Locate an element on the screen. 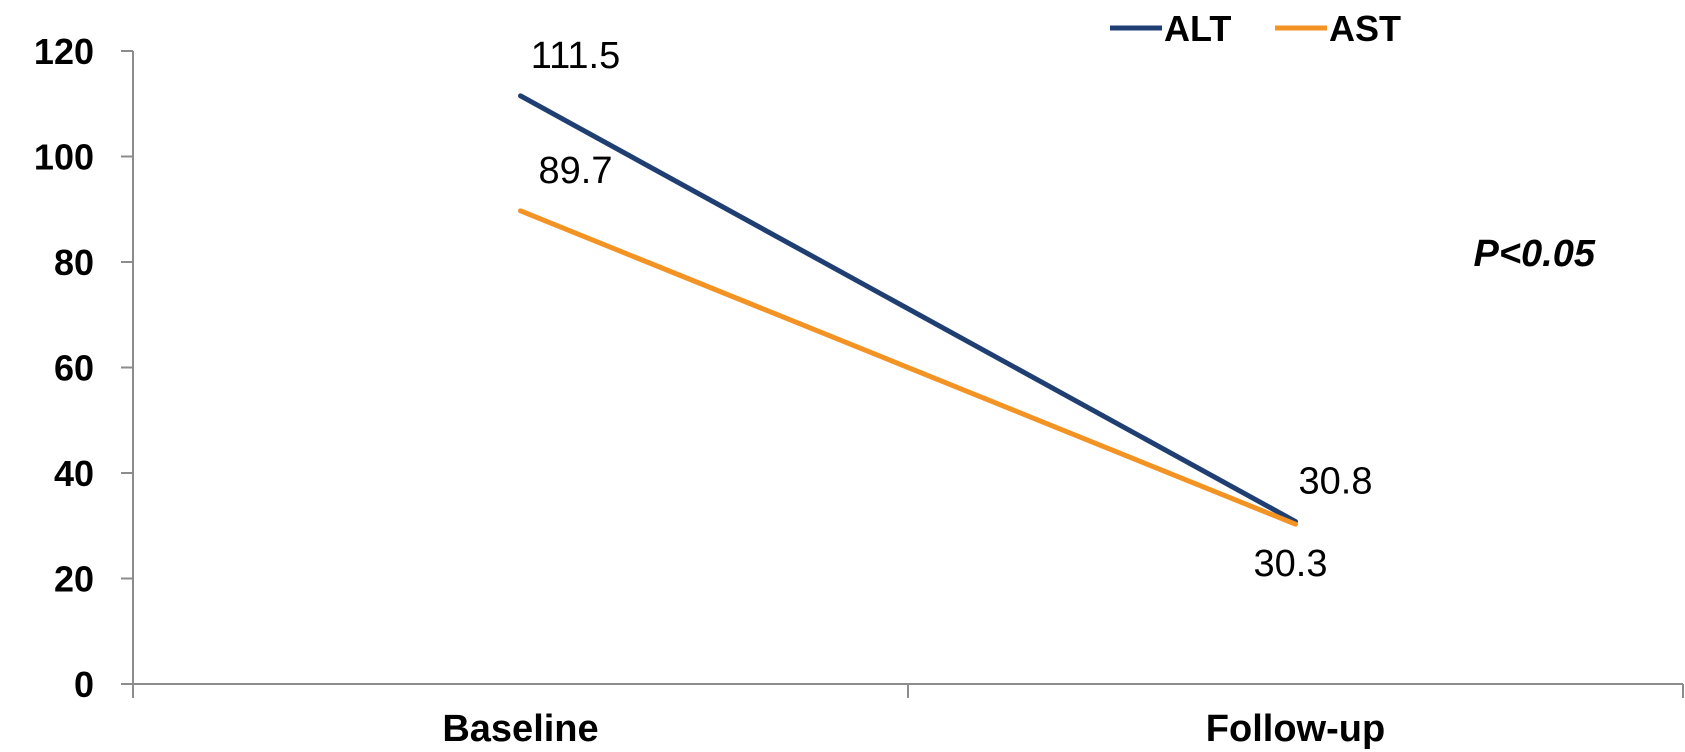 The height and width of the screenshot is (752, 1685). y-tick-label: 120 is located at coordinates (64, 51).